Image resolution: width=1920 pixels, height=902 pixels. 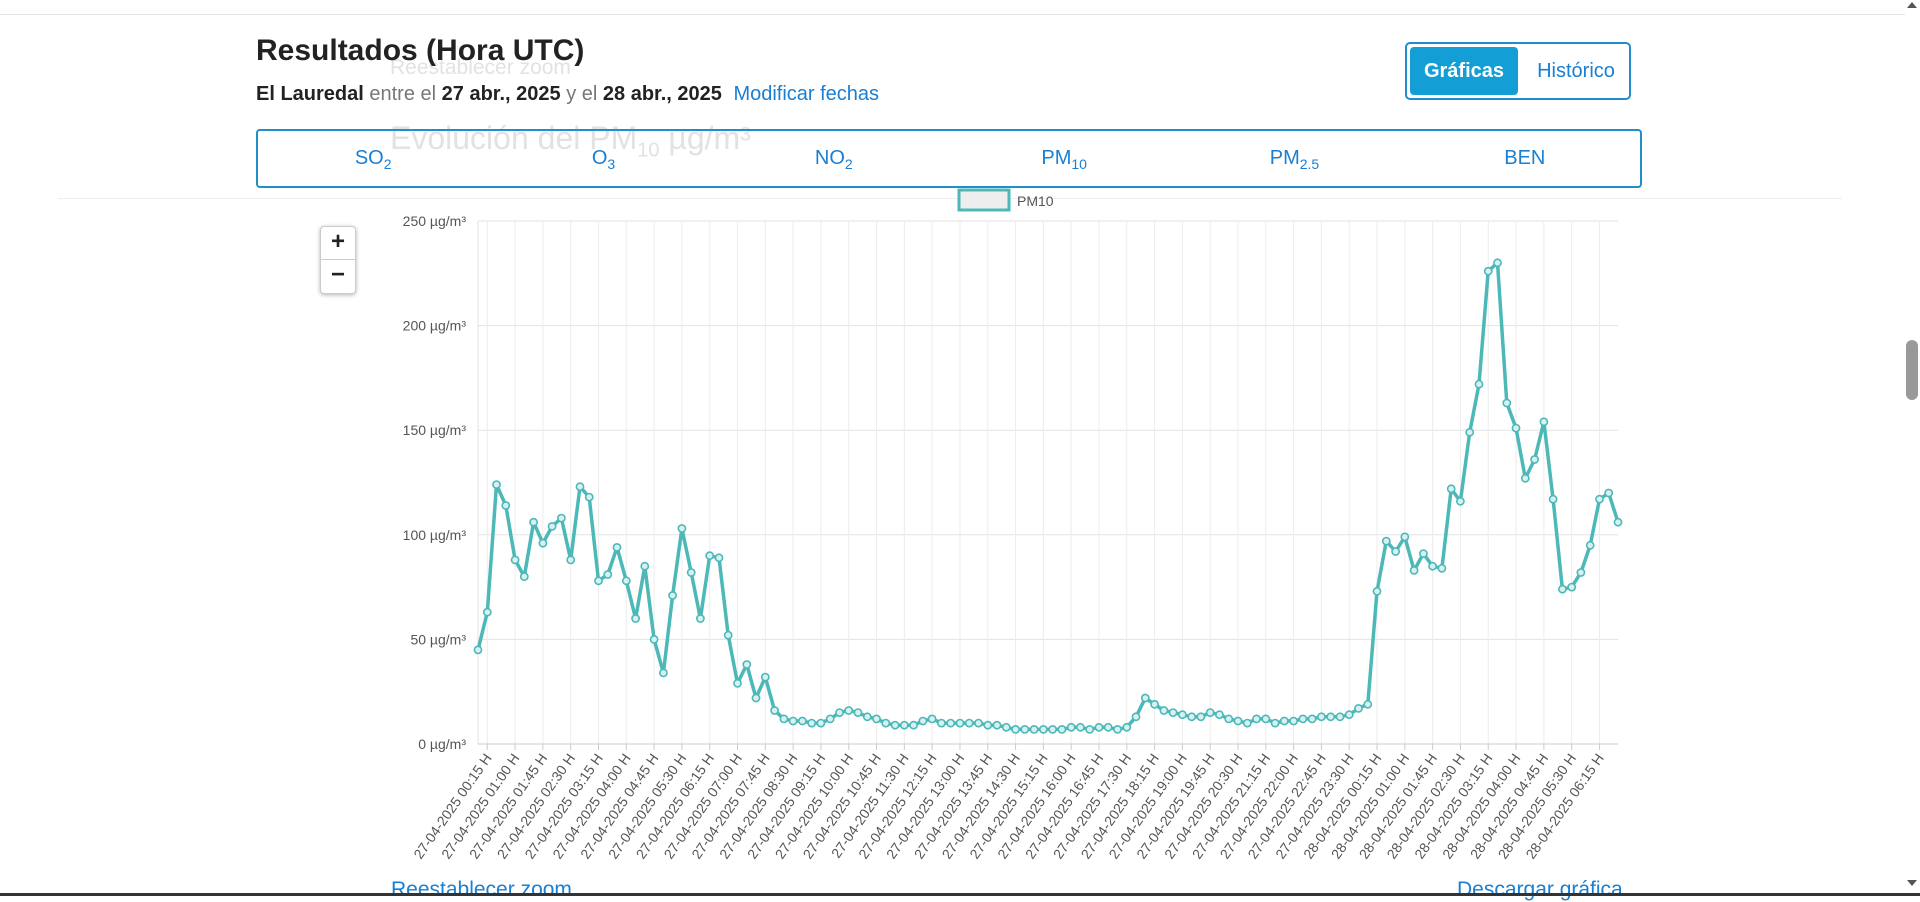 I want to click on charts-view-button: Gráficas, so click(x=1464, y=71).